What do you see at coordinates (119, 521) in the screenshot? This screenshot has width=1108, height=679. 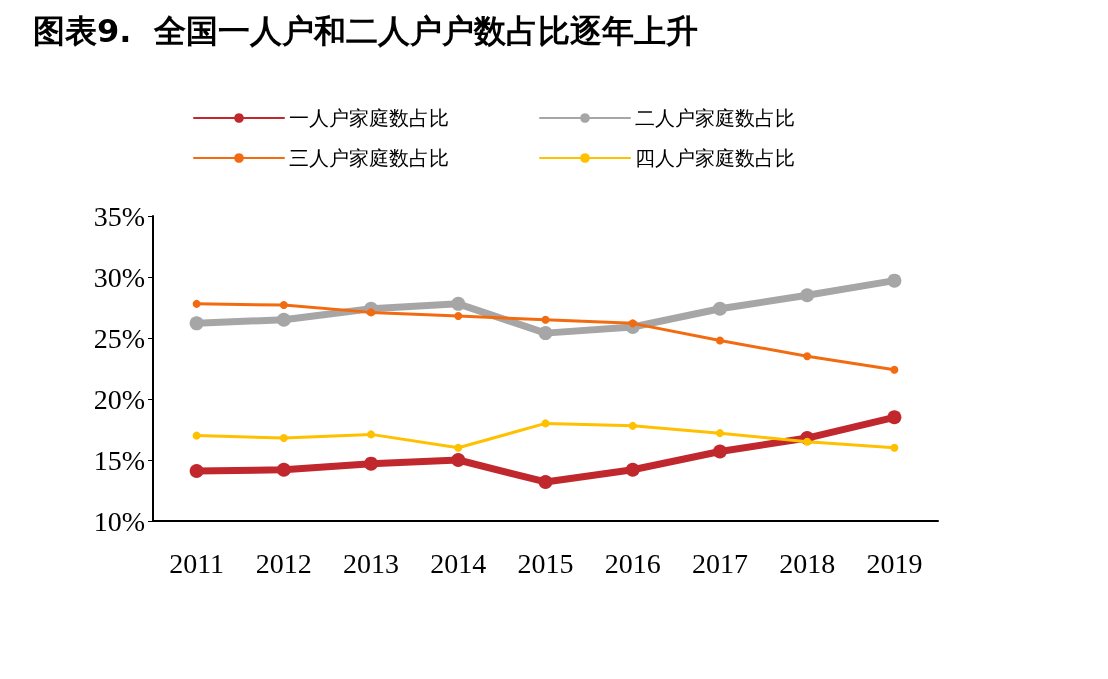 I see `y-tick-label: 10%` at bounding box center [119, 521].